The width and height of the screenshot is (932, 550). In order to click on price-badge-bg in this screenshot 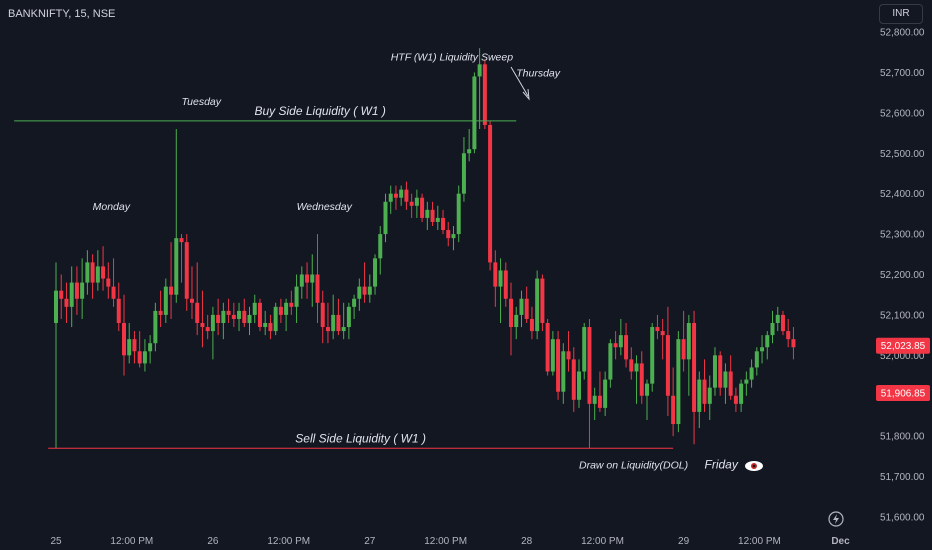, I will do `click(903, 345)`.